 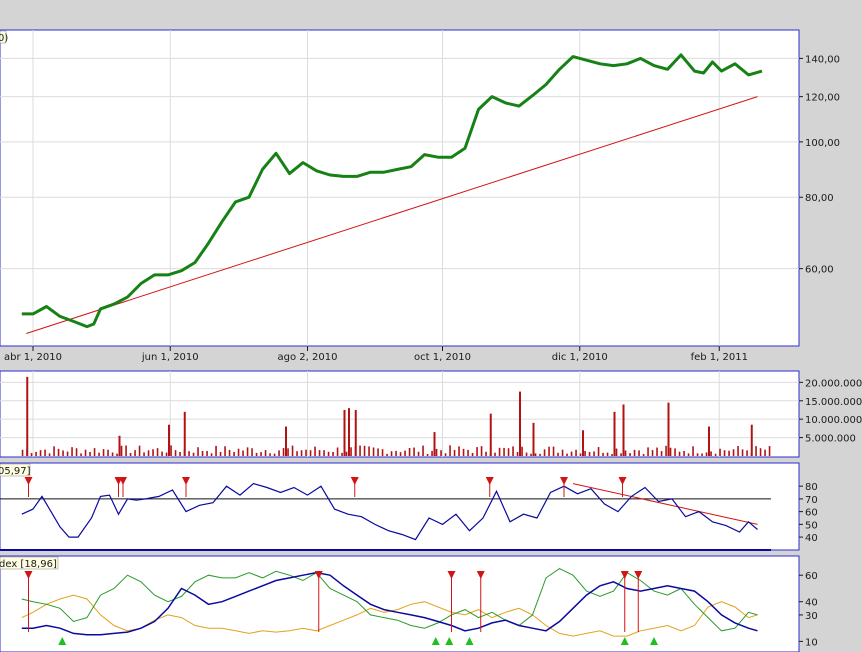 I want to click on price-y-tick-label: 140,00, so click(x=822, y=59).